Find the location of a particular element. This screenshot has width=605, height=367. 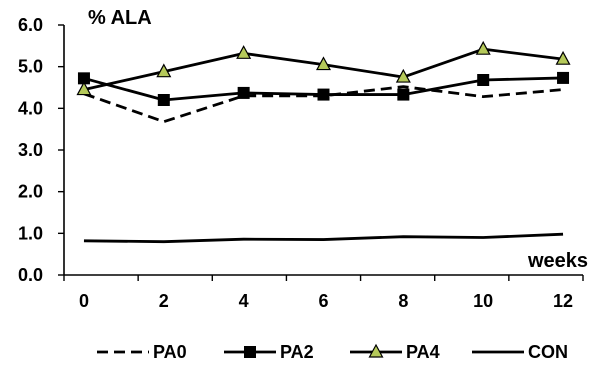

y-tick-label: 6.0 is located at coordinates (30, 25).